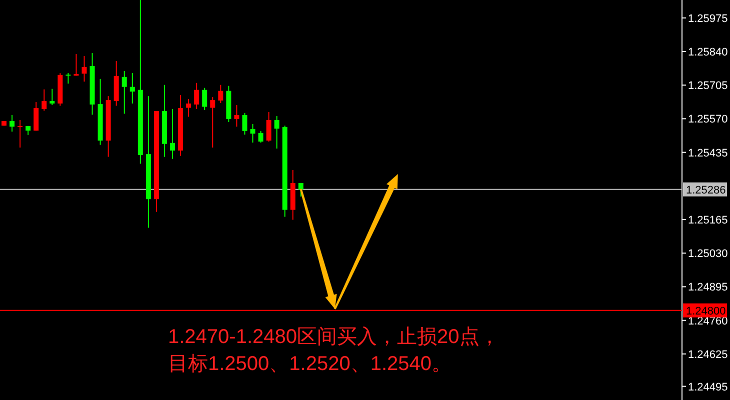 The image size is (730, 400). What do you see at coordinates (708, 86) in the screenshot?
I see `y-tick-label: 1.25705` at bounding box center [708, 86].